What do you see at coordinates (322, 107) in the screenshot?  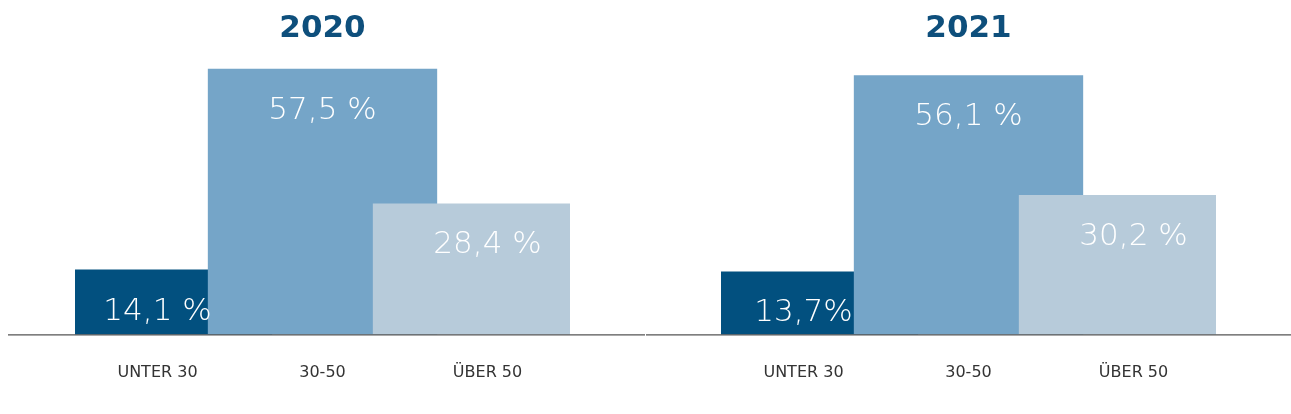 I see `data-label: 57,5 %` at bounding box center [322, 107].